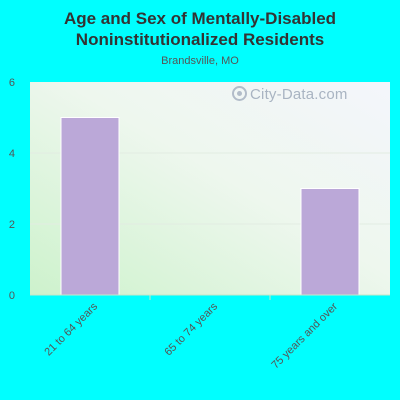  What do you see at coordinates (304, 335) in the screenshot?
I see `x-tick-label: 75 years and over` at bounding box center [304, 335].